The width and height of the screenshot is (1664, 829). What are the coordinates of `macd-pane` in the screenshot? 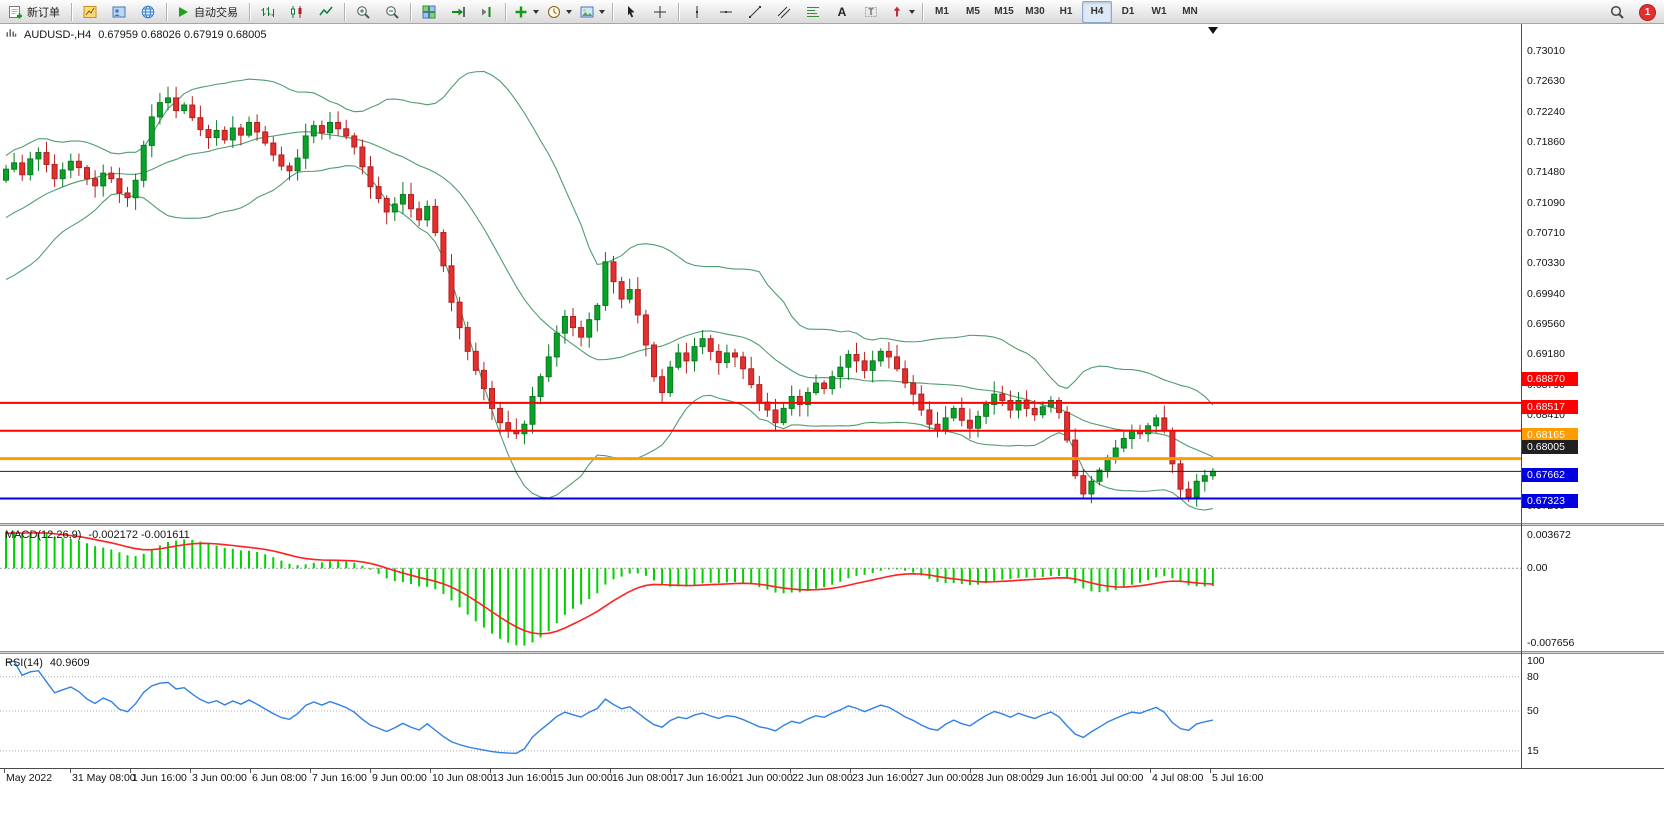 It's located at (760, 588).